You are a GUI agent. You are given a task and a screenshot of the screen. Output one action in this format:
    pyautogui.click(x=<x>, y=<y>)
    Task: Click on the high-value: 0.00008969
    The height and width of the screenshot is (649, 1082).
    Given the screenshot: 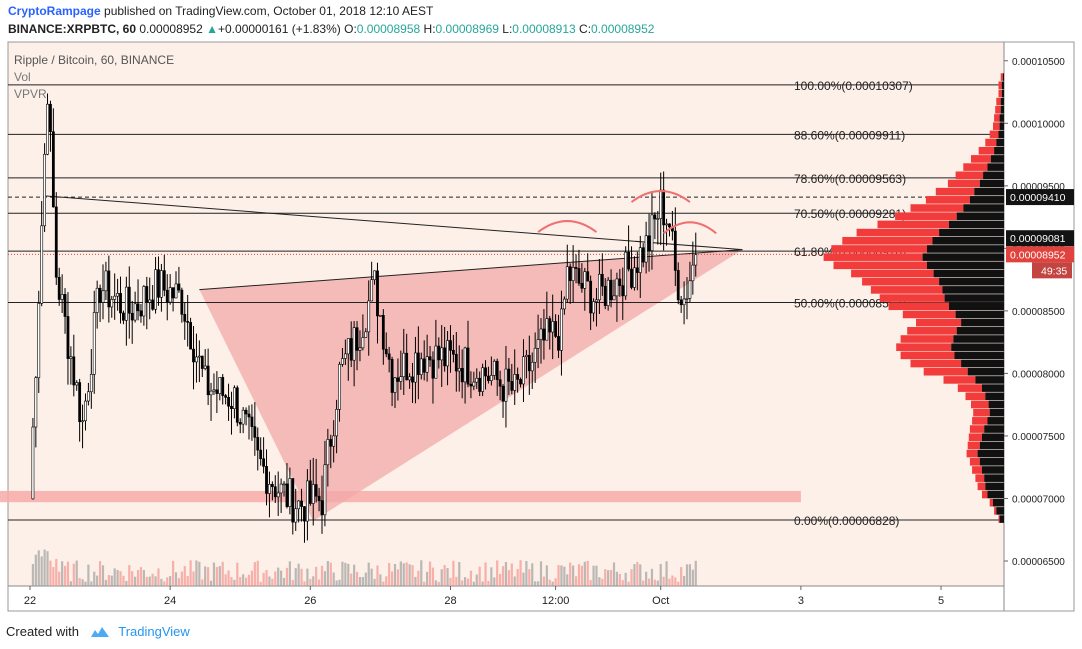 What is the action you would take?
    pyautogui.click(x=467, y=29)
    